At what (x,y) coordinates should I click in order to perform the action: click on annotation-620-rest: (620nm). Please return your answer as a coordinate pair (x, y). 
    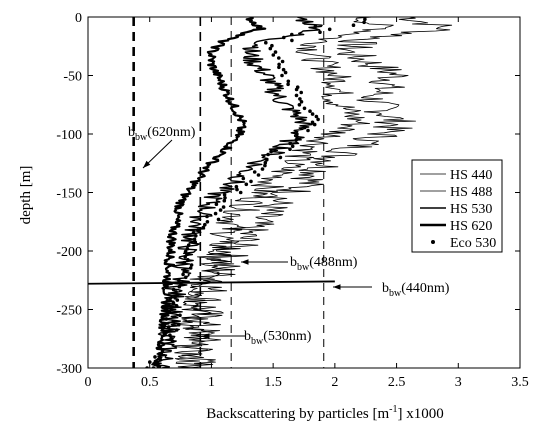
    Looking at the image, I should click on (171, 132).